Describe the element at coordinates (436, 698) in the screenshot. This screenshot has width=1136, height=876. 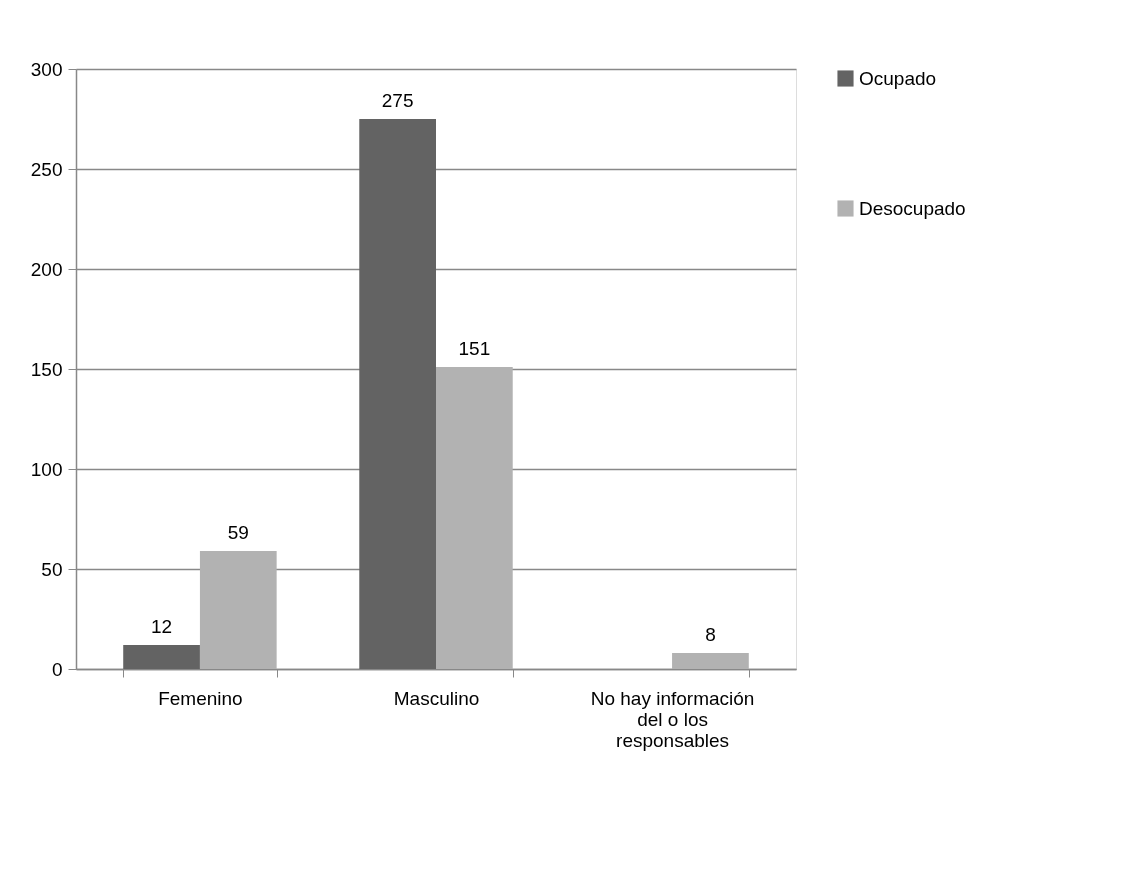
I see `x-tick-label: Masculino` at that location.